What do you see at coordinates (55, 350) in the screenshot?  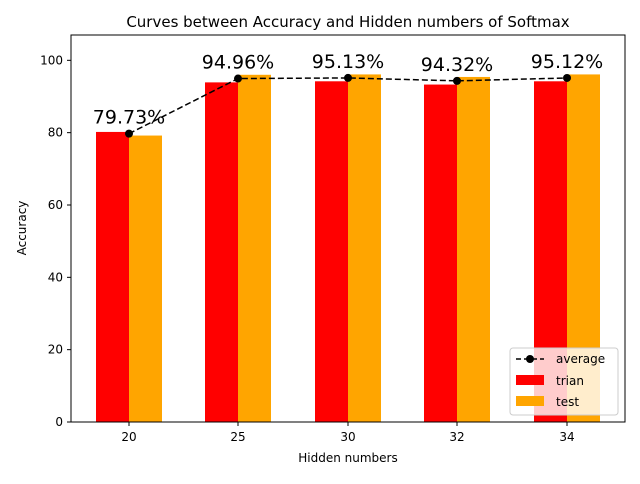 I see `y-tick-label-20: 20` at bounding box center [55, 350].